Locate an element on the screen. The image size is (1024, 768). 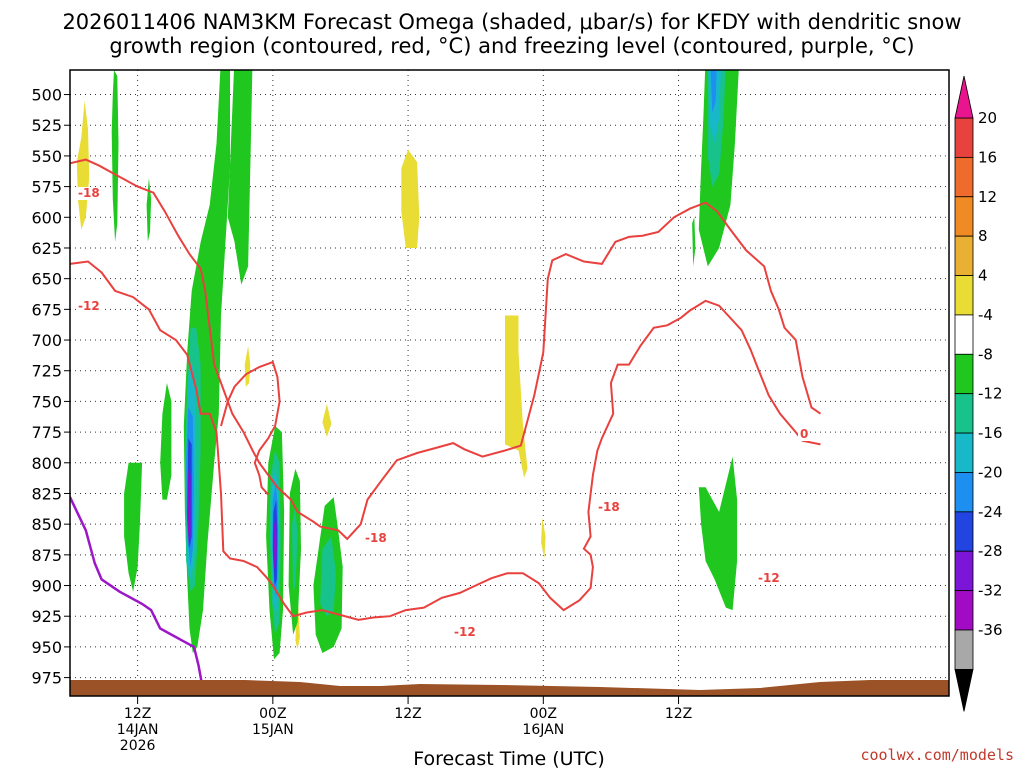
y-tick-label: 700 is located at coordinates (46, 340).